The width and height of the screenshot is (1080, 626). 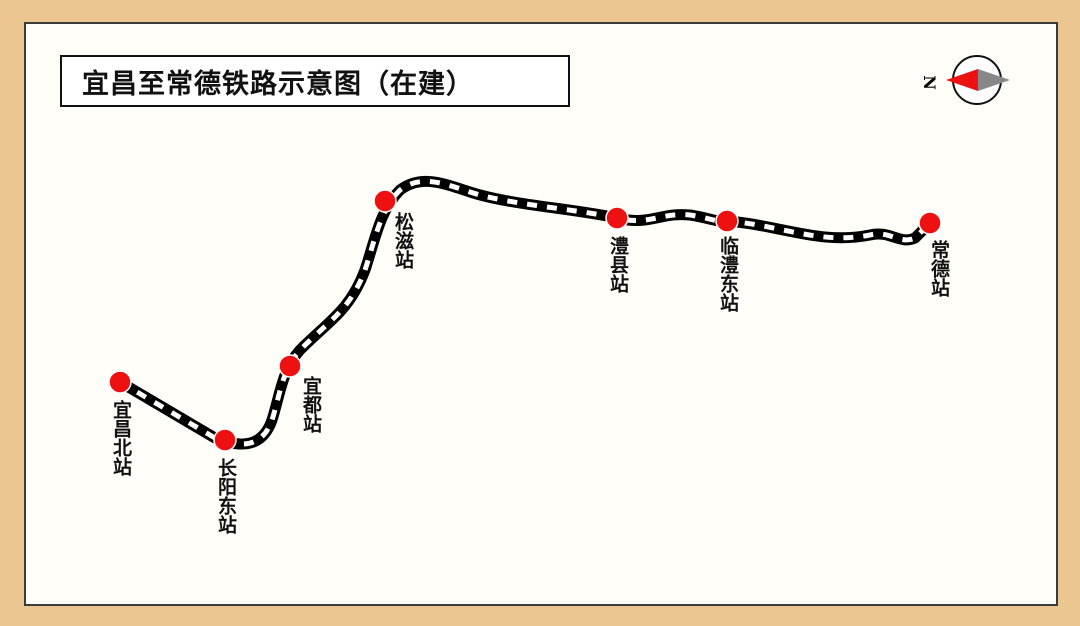 I want to click on map-title: 宜昌至常德铁路示意图（在建）, so click(x=315, y=81).